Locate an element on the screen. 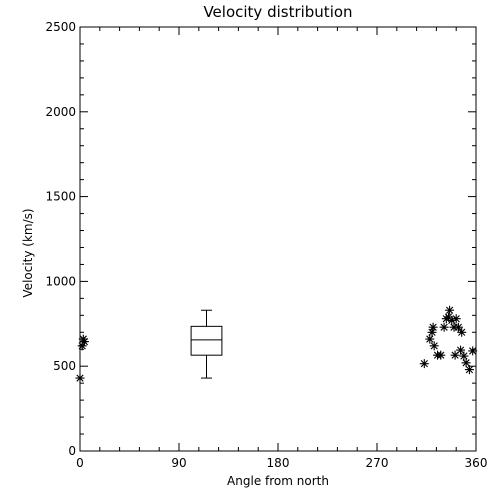  boxplot-box is located at coordinates (206, 340).